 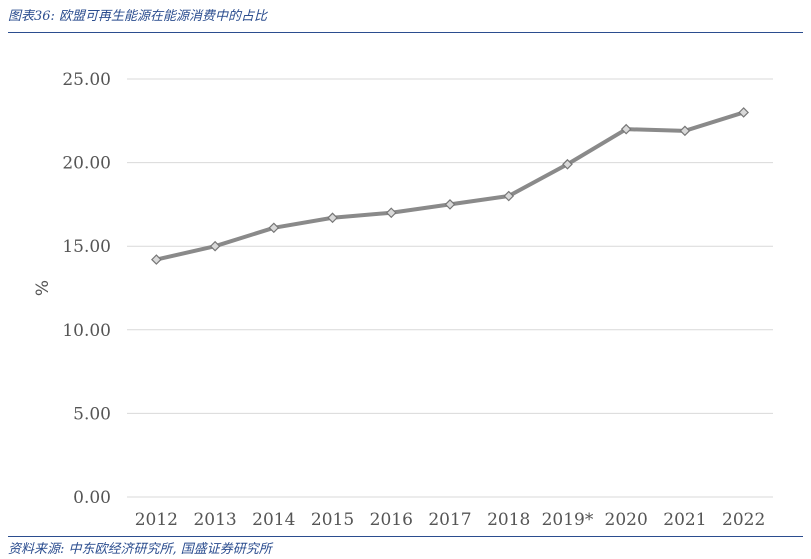 I want to click on x-tick-label: 2013, so click(x=214, y=520).